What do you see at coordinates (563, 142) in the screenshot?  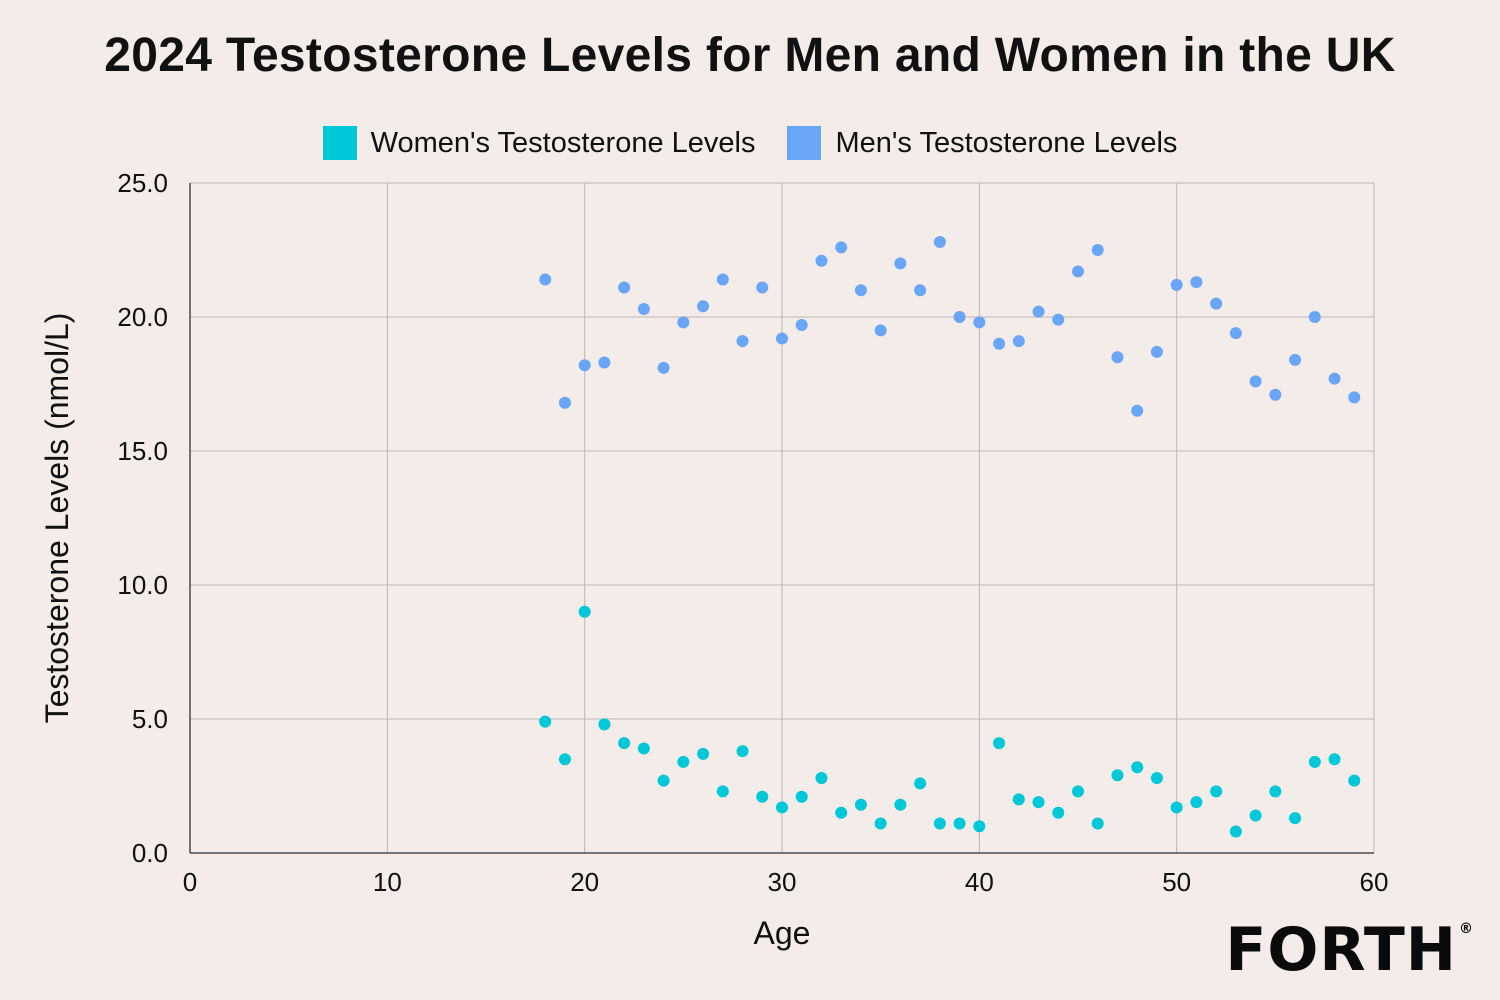 I see `legend-label-women: Women's Testosterone Levels` at bounding box center [563, 142].